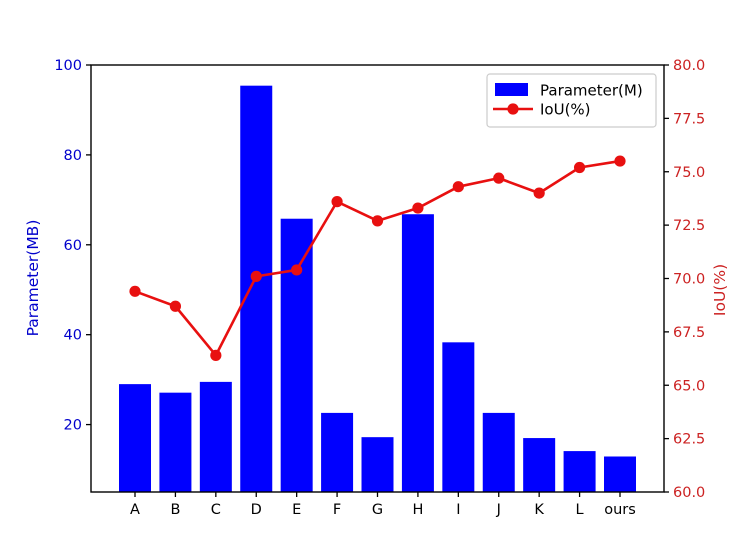 This screenshot has height=553, width=737. I want to click on iou-marker-E, so click(297, 270).